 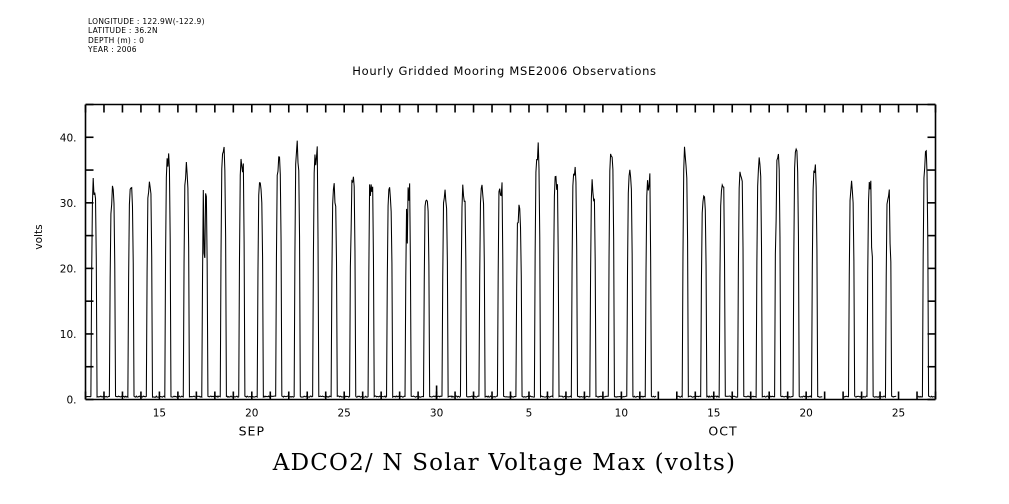 I want to click on x-axis-month-label: SEP, so click(x=252, y=431).